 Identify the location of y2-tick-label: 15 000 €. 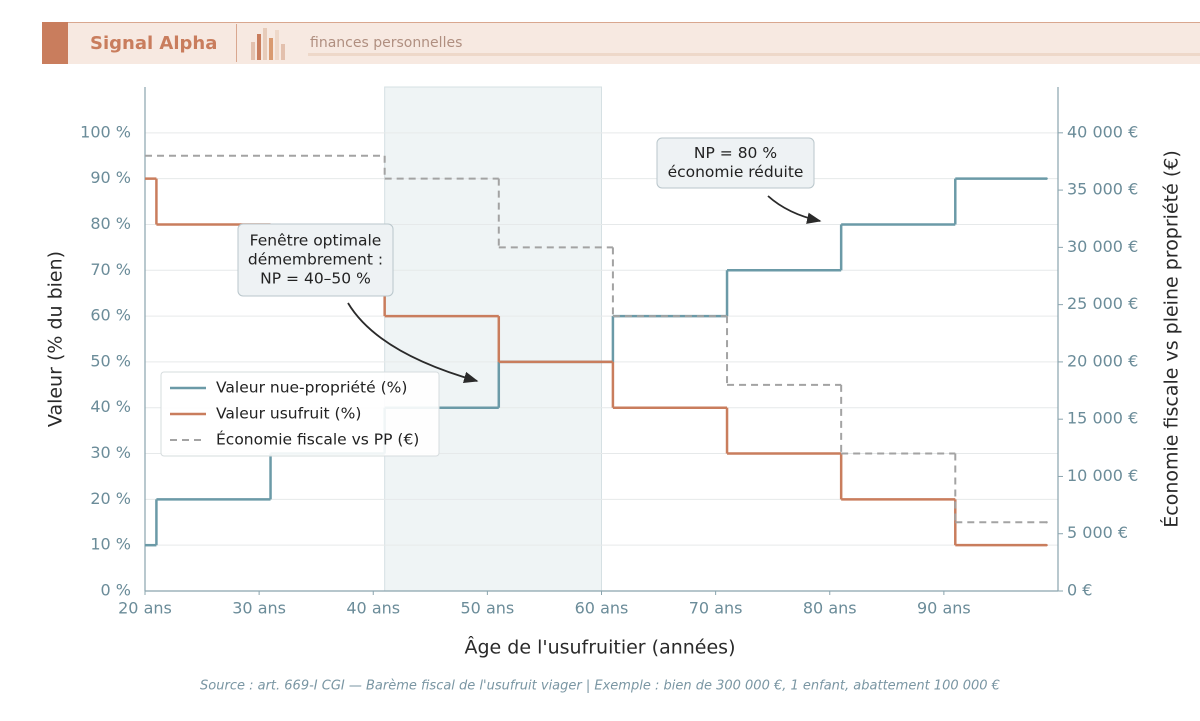
(1102, 418).